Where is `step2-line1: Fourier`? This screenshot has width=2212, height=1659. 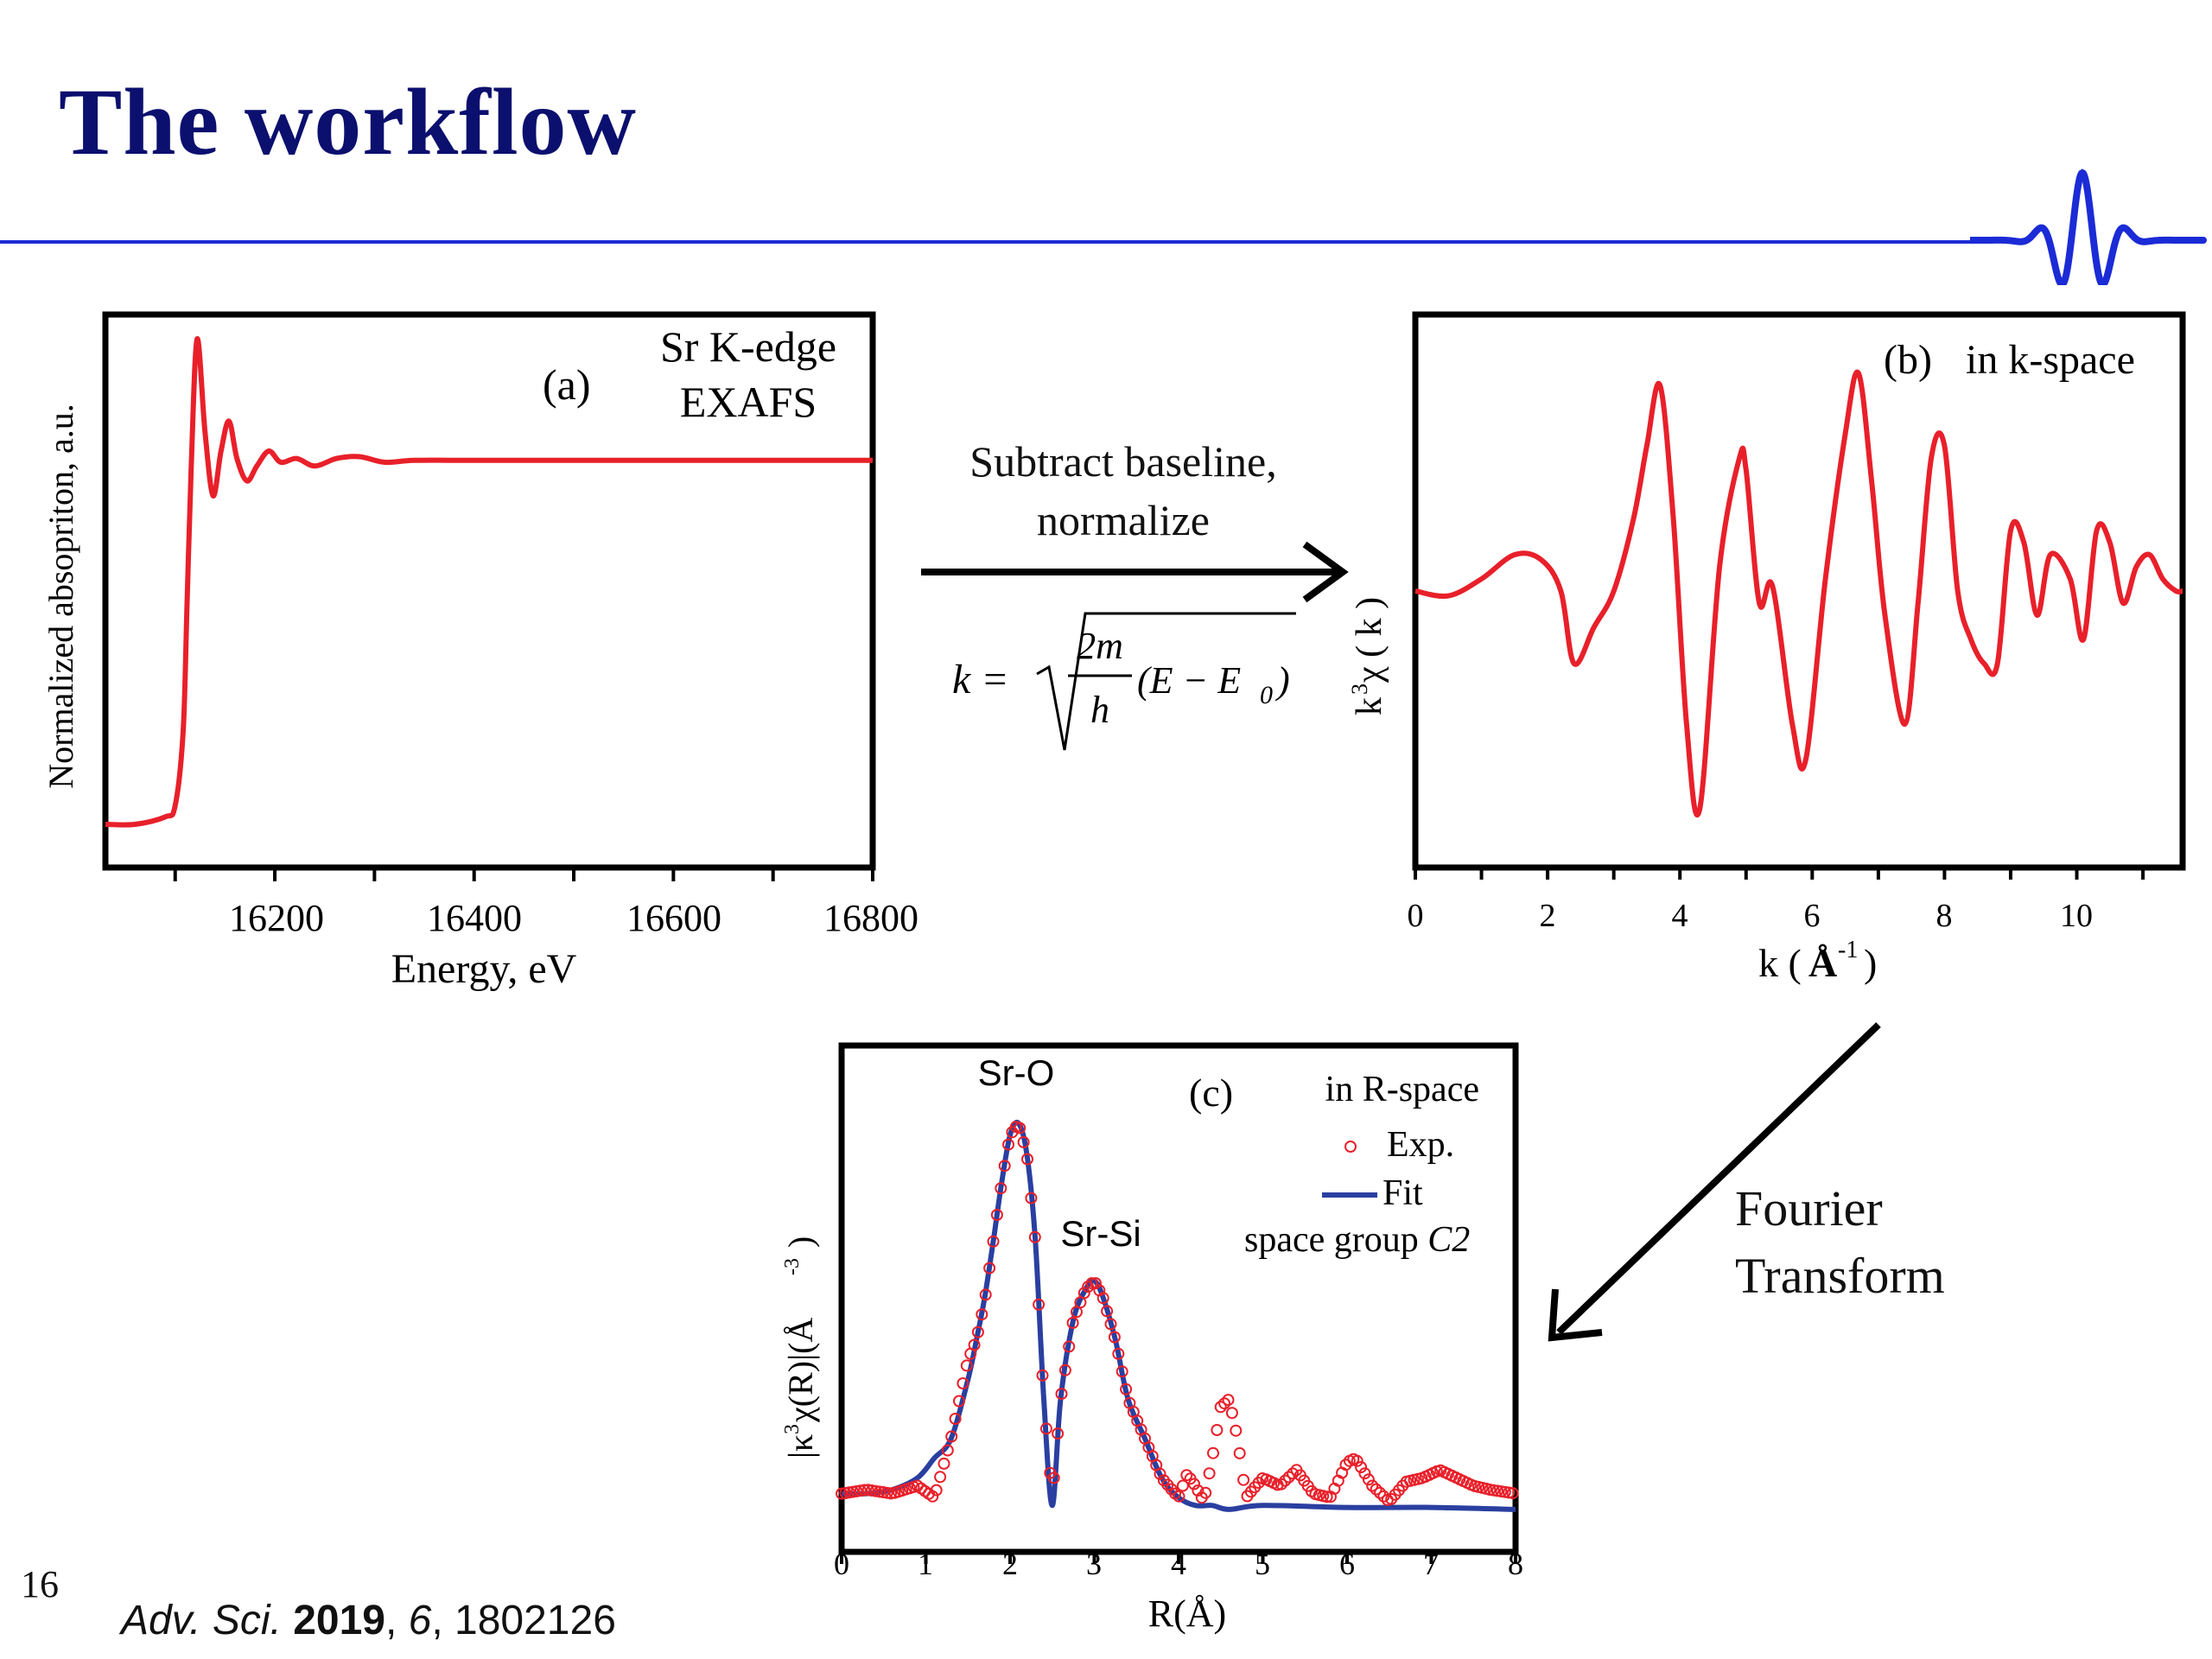
step2-line1: Fourier is located at coordinates (1809, 1208).